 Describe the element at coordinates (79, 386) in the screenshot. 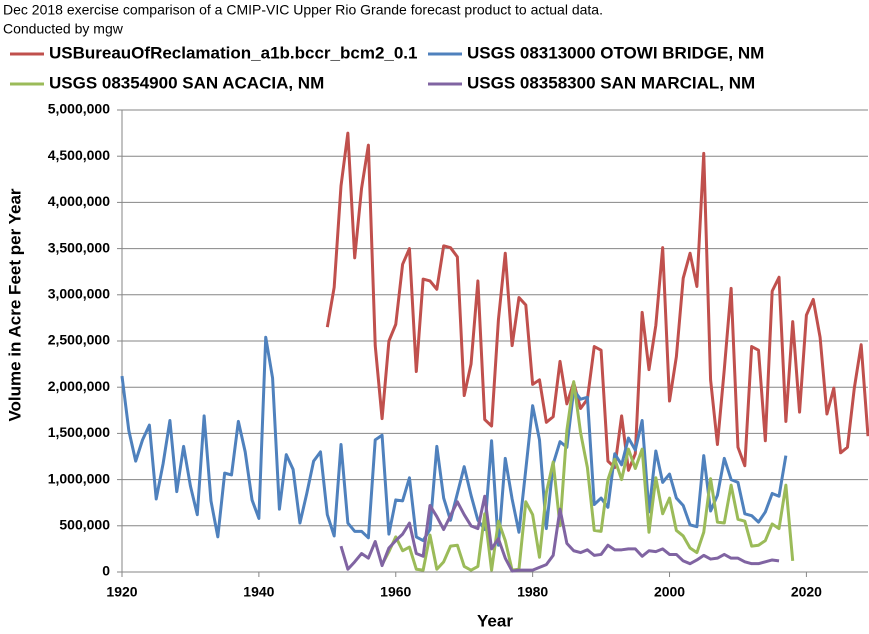

I see `y-tick-label: 2,000,000` at that location.